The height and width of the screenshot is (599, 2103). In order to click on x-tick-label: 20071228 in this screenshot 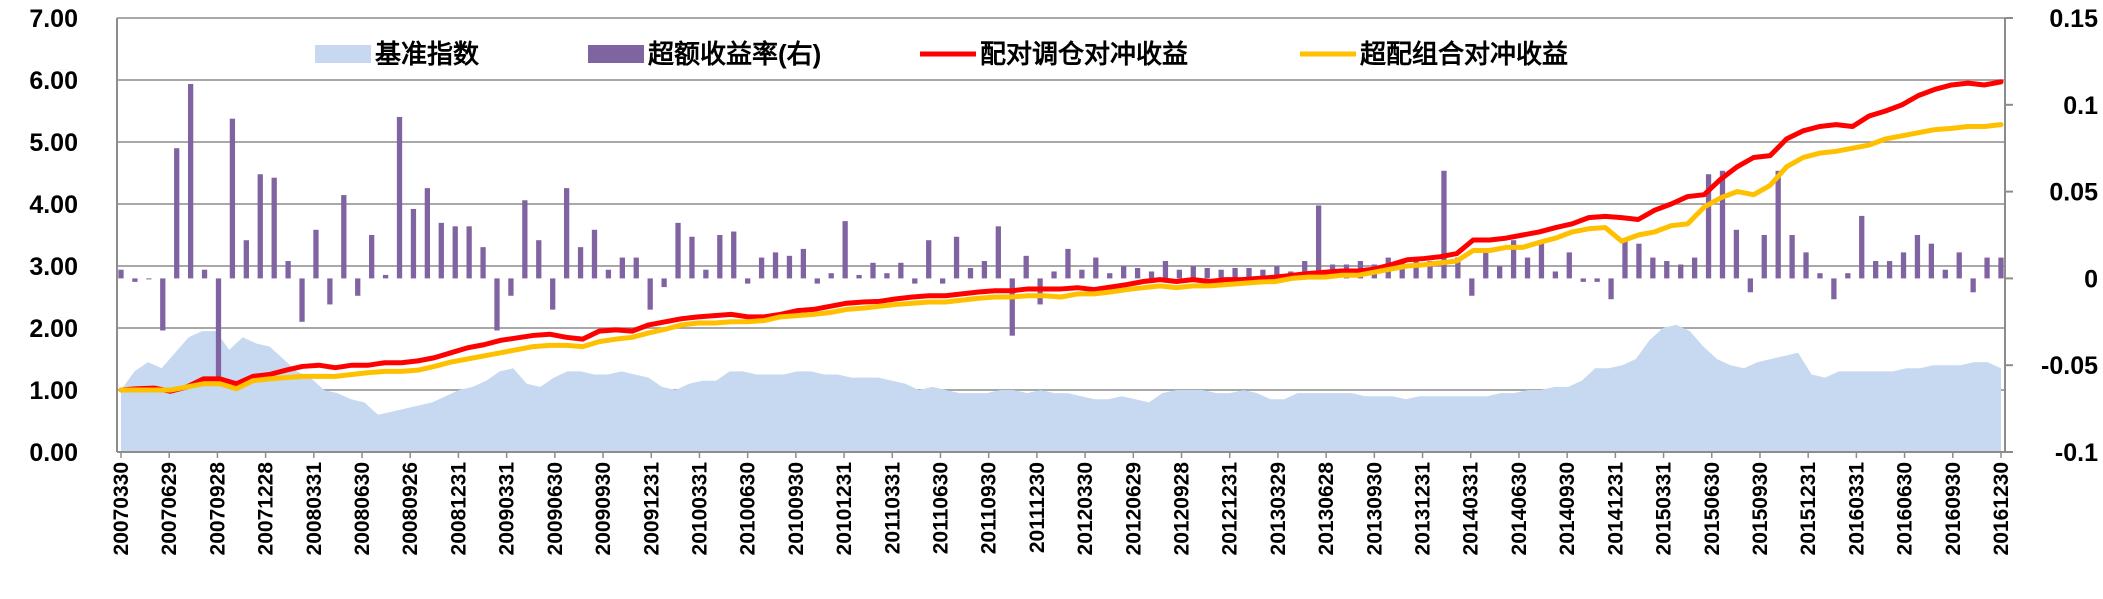, I will do `click(266, 509)`.